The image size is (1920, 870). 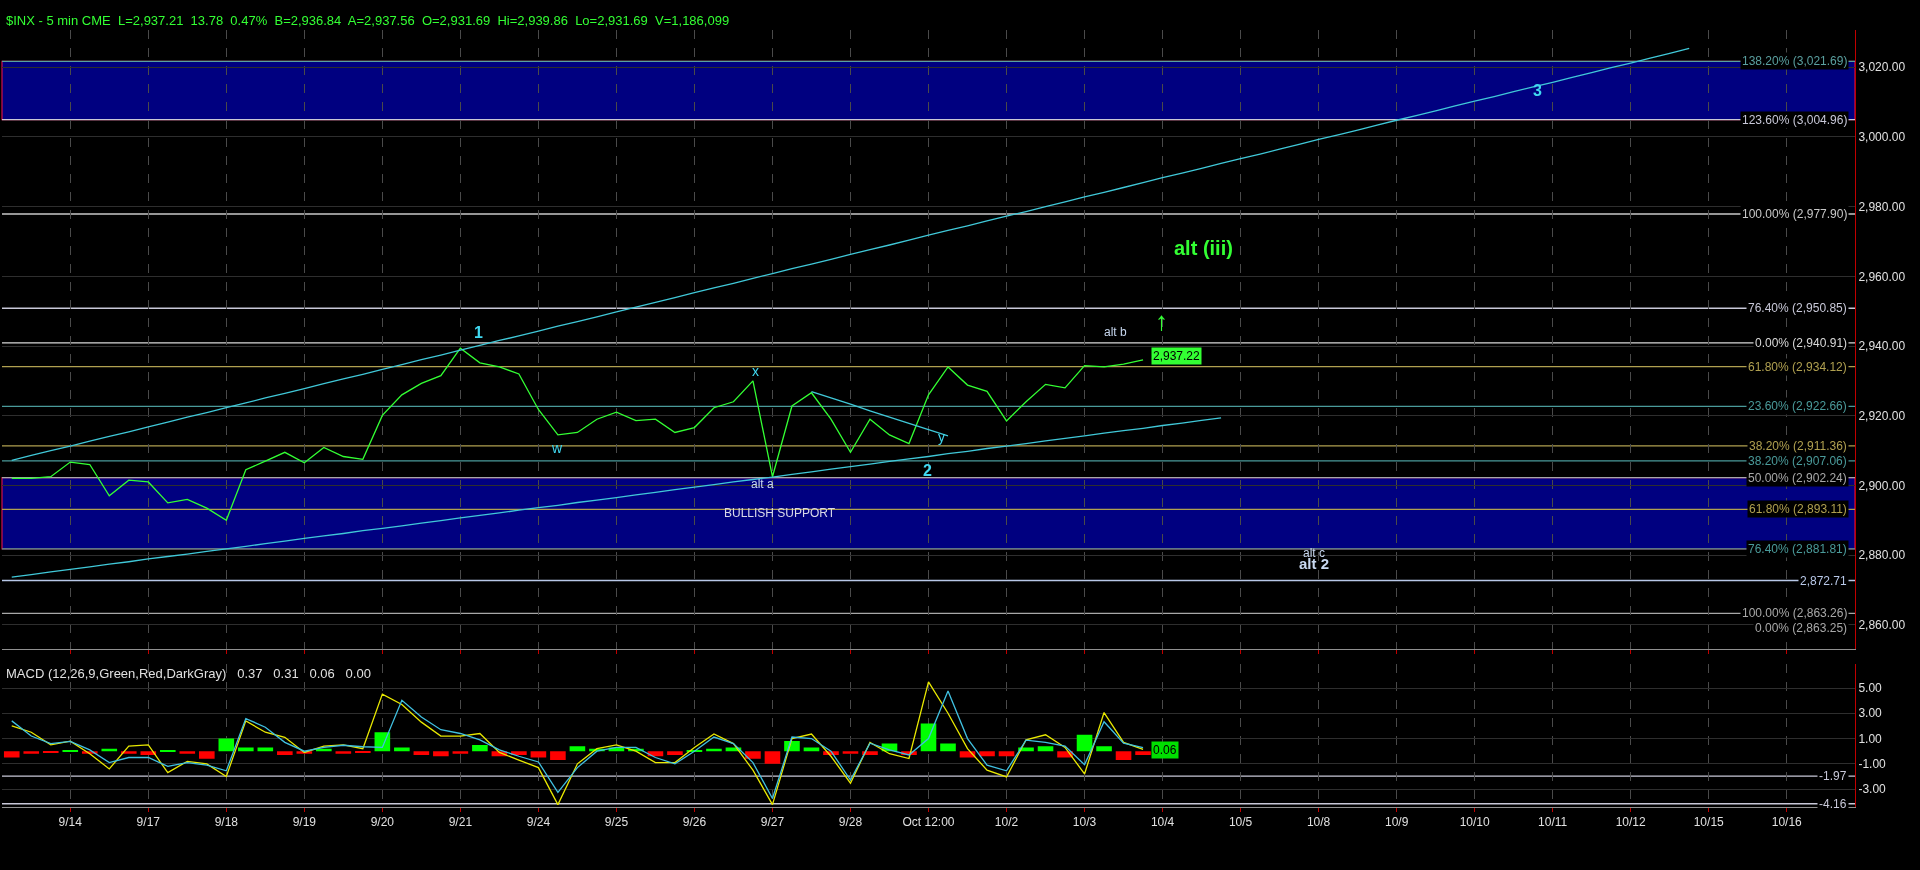 I want to click on ref-line-label: 138.20% (3,021.69), so click(x=1795, y=61).